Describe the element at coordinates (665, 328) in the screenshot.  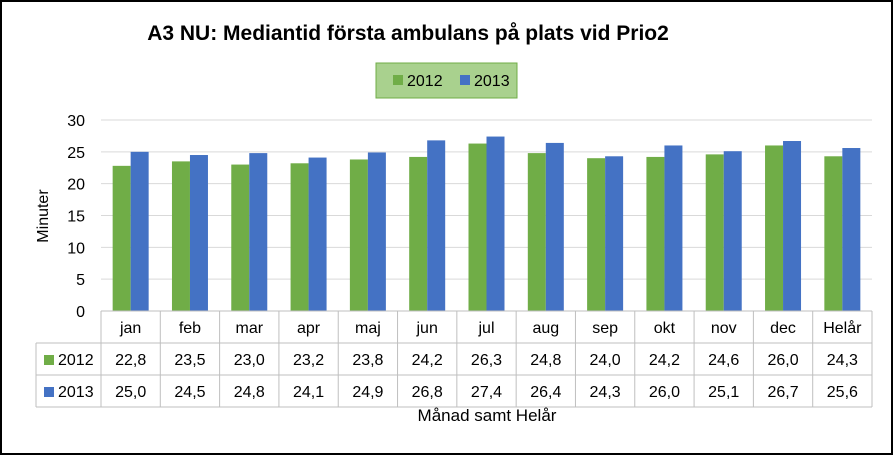
I see `x-tick-label: okt` at that location.